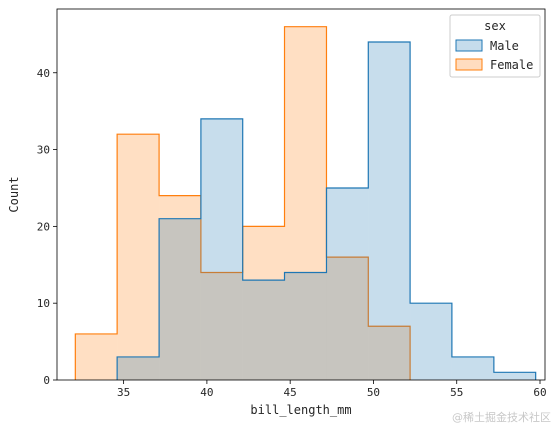 Image resolution: width=557 pixels, height=429 pixels. Describe the element at coordinates (469, 64) in the screenshot. I see `legend-swatch-female` at that location.